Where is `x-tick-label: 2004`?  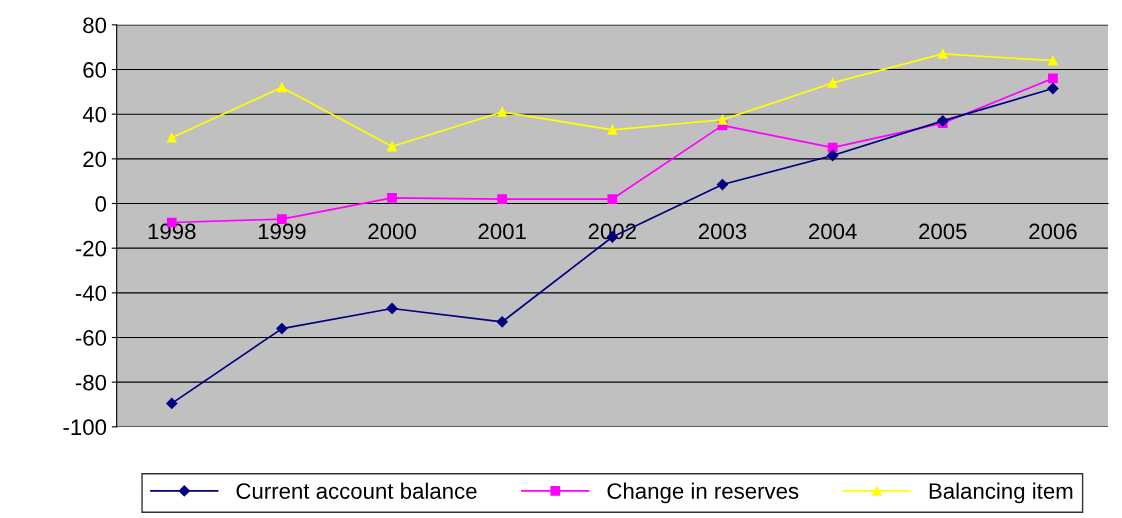
x-tick-label: 2004 is located at coordinates (833, 231).